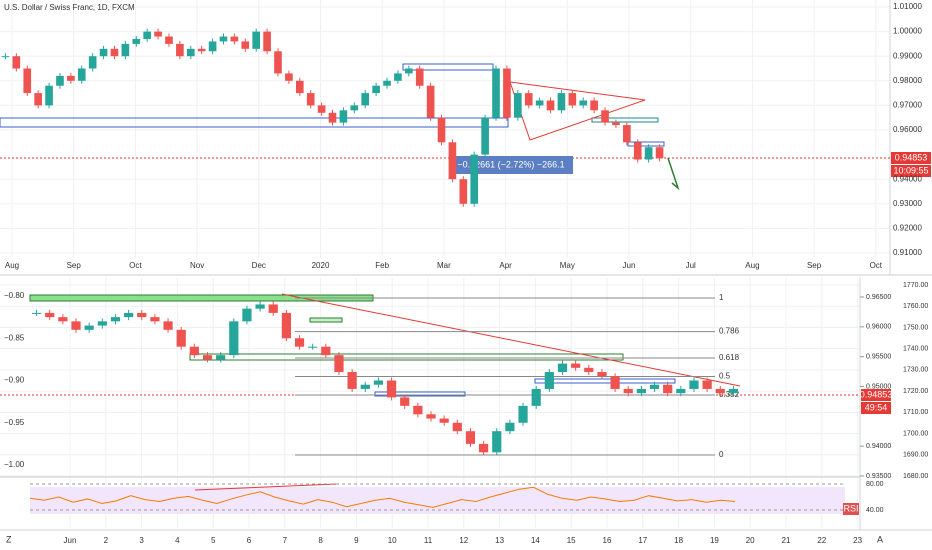 The image size is (932, 550). Describe the element at coordinates (907, 105) in the screenshot. I see `y-tick-label: 0.97000` at that location.